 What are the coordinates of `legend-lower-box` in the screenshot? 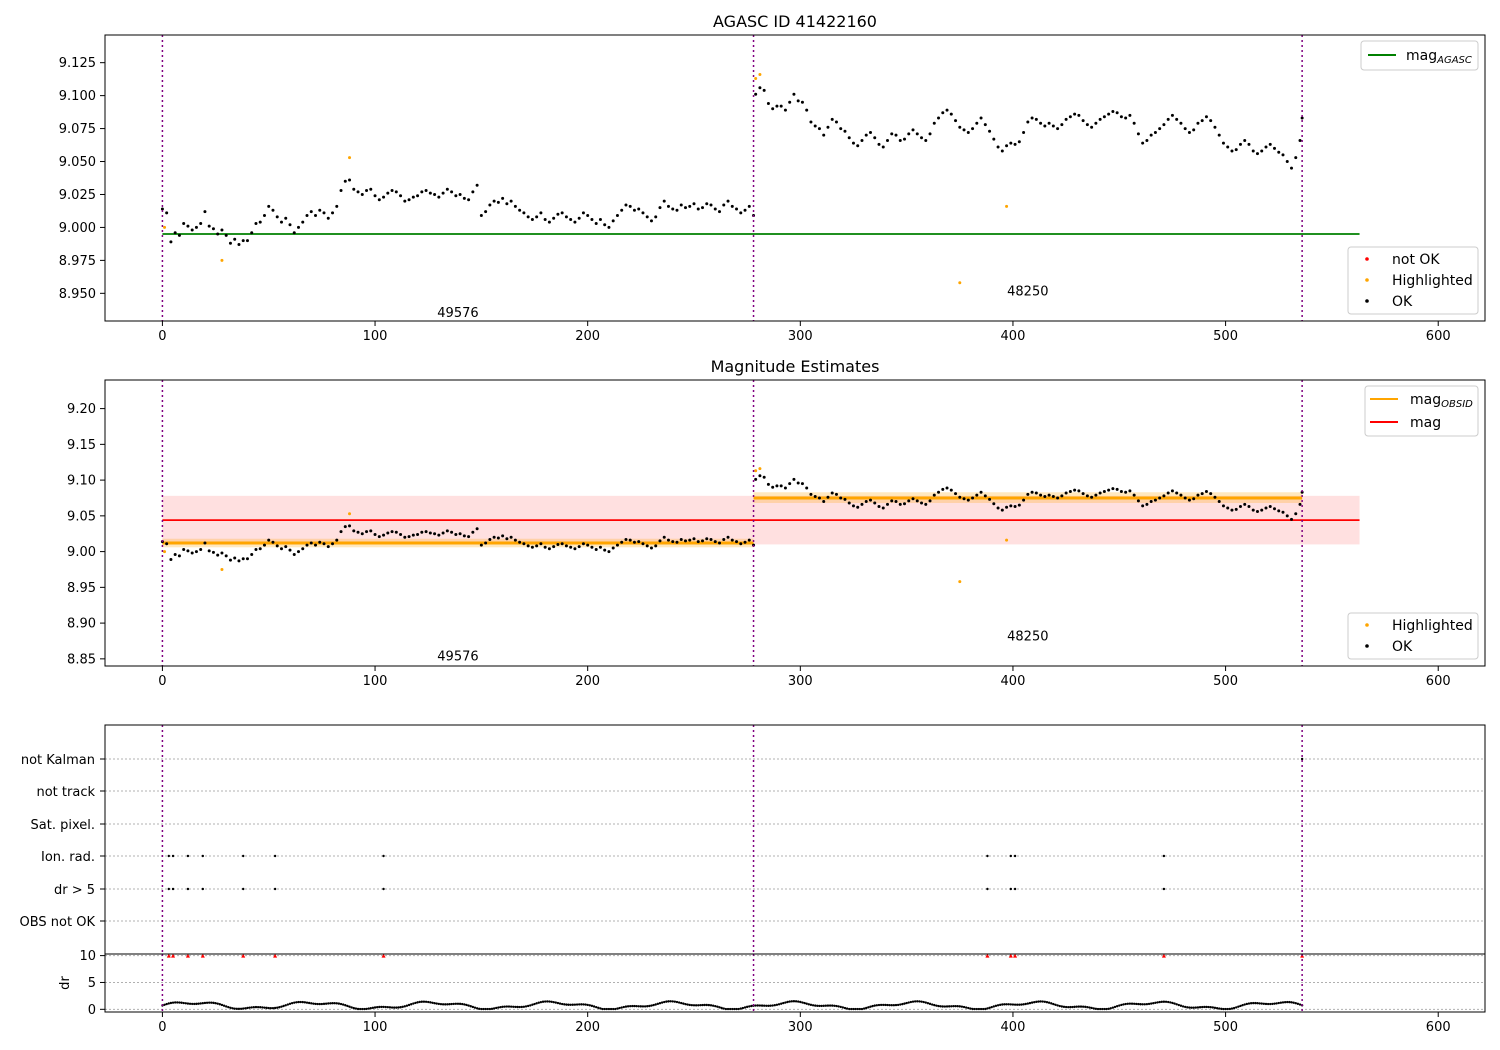 It's located at (1413, 636).